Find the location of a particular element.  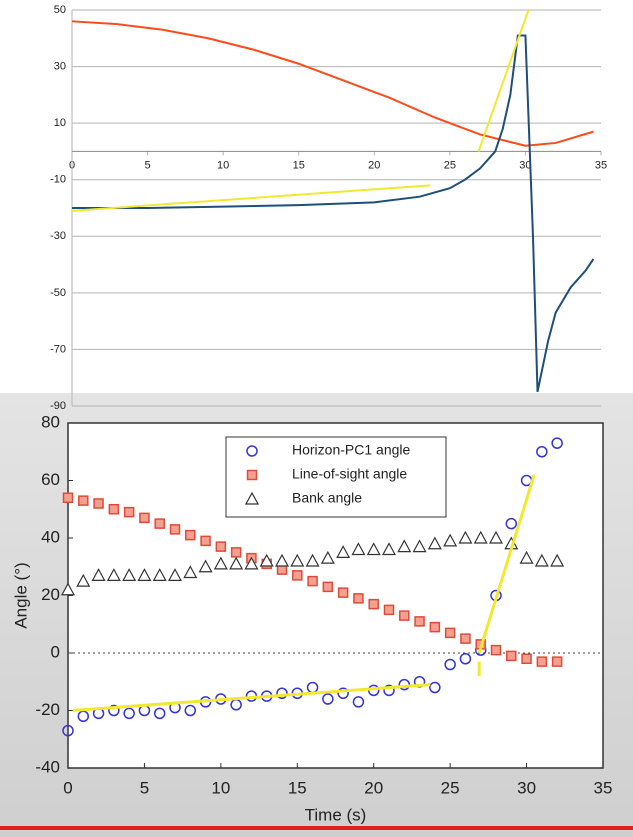

y-tick-label: 50 is located at coordinates (60, 10).